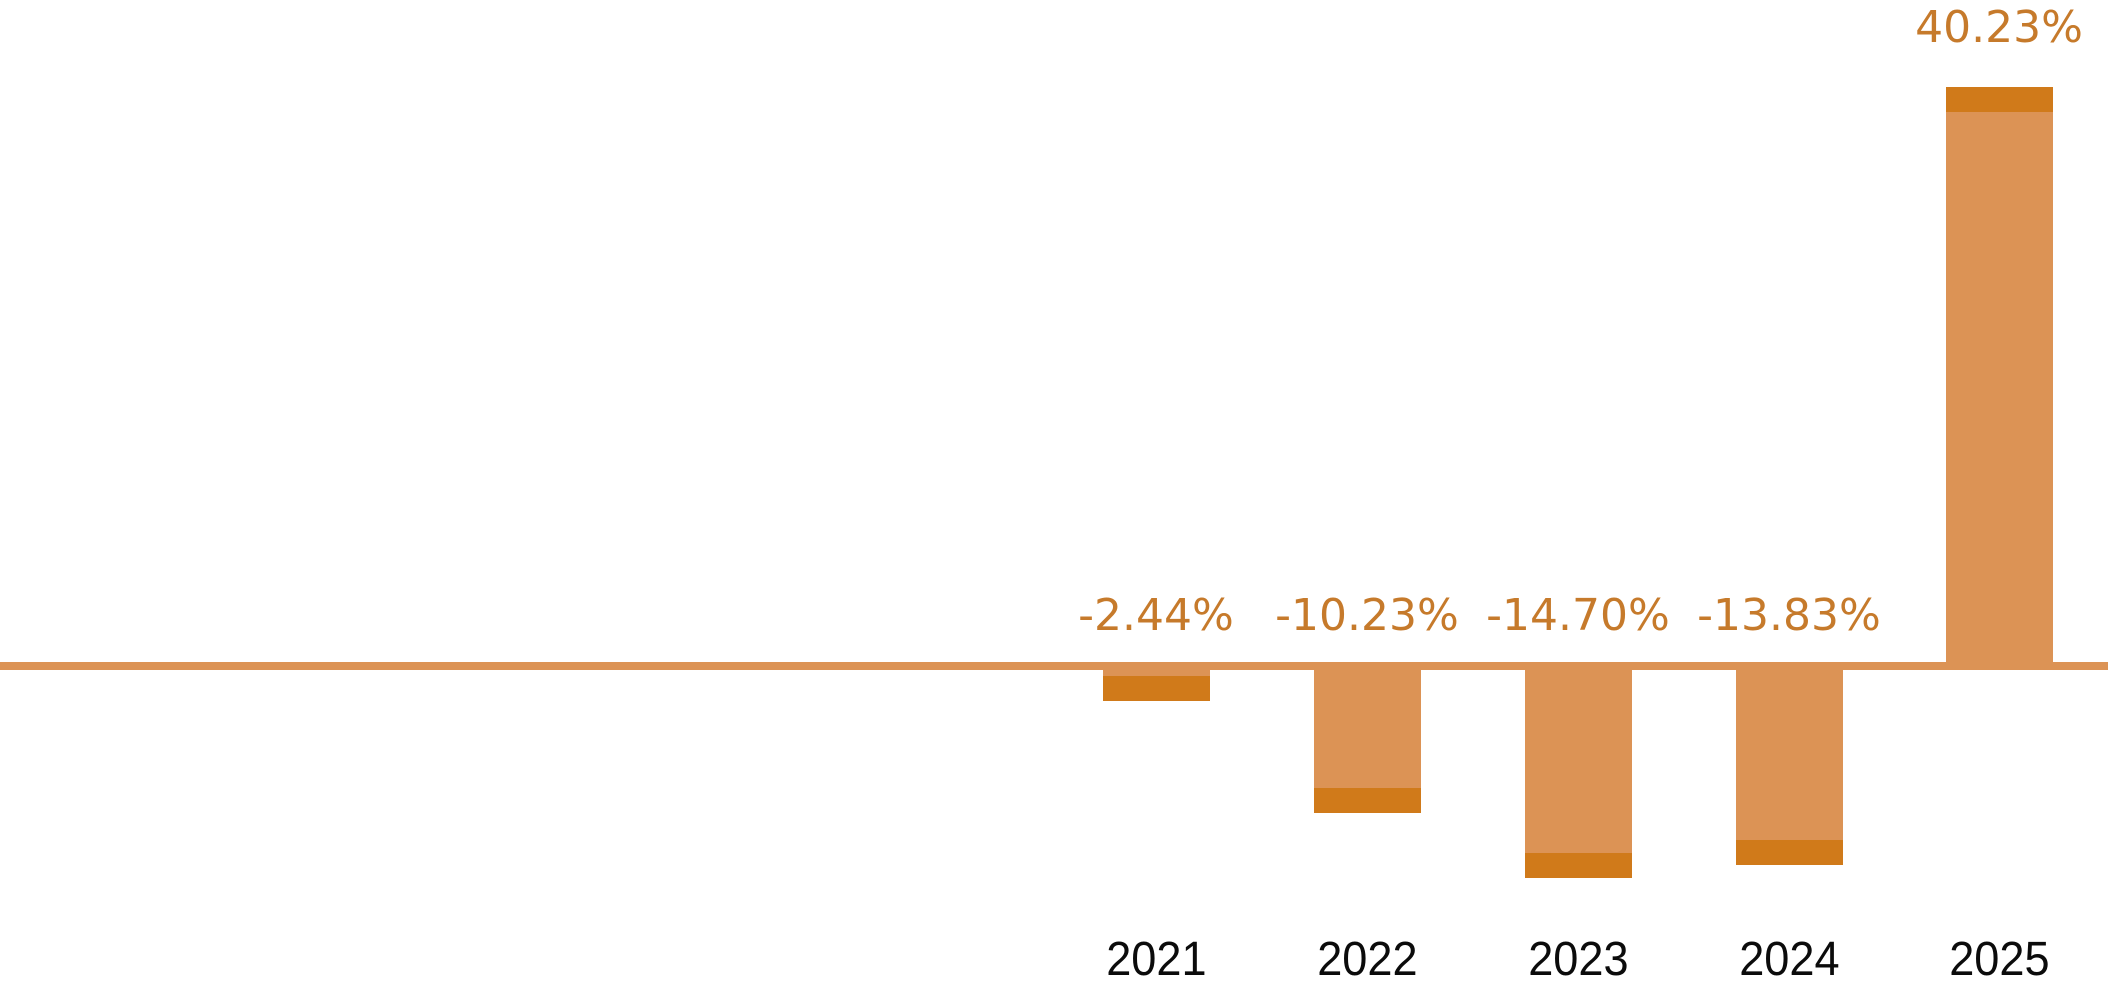  Describe the element at coordinates (1578, 959) in the screenshot. I see `x-tick-label-2023: 2023` at that location.